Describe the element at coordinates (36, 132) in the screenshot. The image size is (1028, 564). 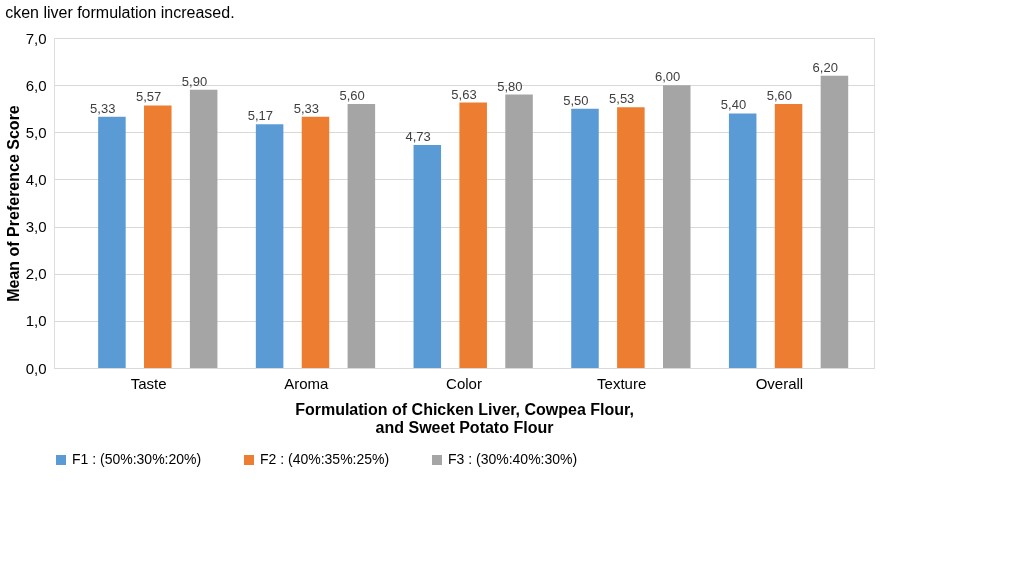
I see `y-tick-label: 5,0` at that location.